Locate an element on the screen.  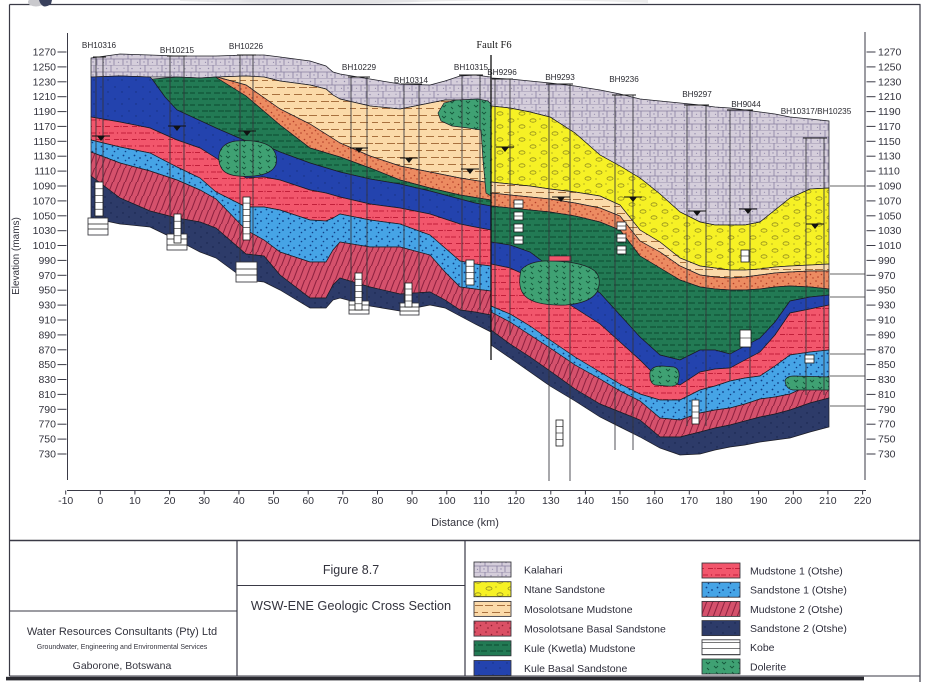
svg-text: 20 is located at coordinates (170, 501).